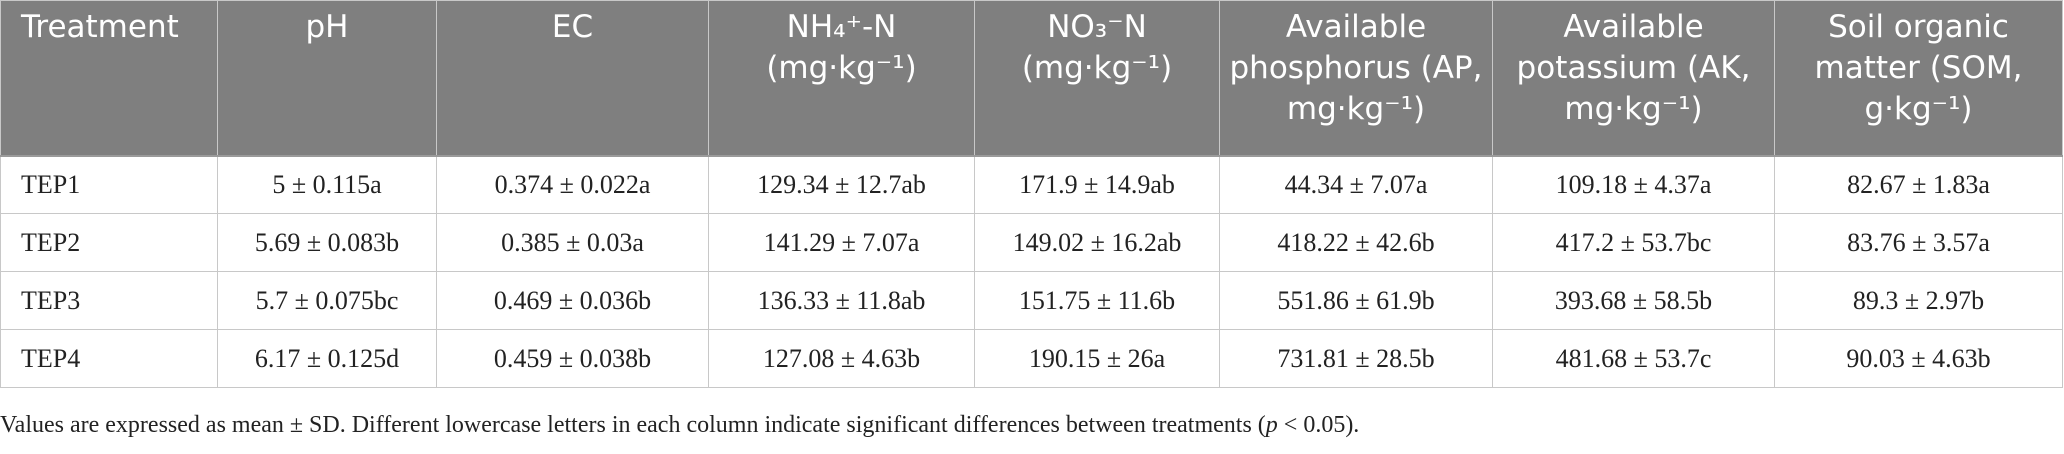 This screenshot has width=2064, height=454. What do you see at coordinates (1097, 242) in the screenshot?
I see `table-cell: 149.02 ± 16.2ab` at bounding box center [1097, 242].